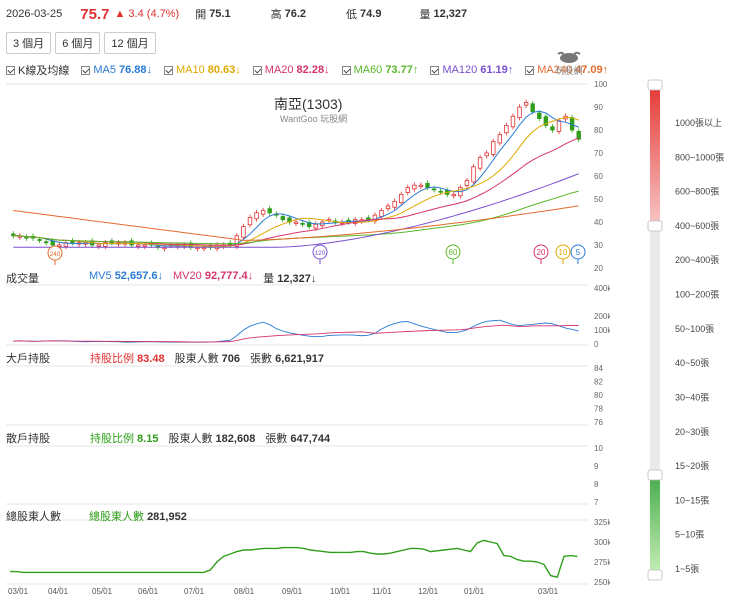 Image resolution: width=740 pixels, height=598 pixels. Describe the element at coordinates (261, 359) in the screenshot. I see `big-lots-name: 張數` at that location.